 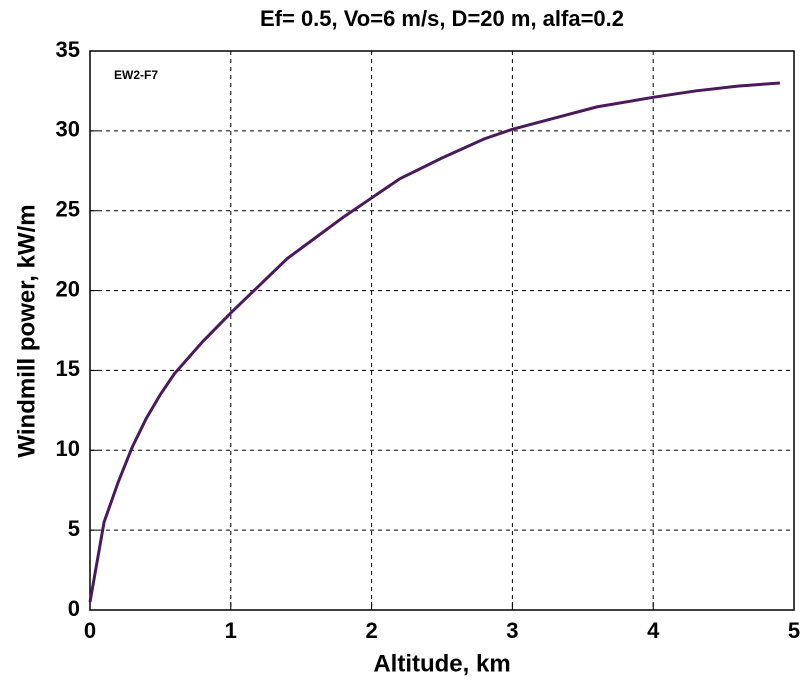 What do you see at coordinates (68, 288) in the screenshot?
I see `y-tick-label: 20` at bounding box center [68, 288].